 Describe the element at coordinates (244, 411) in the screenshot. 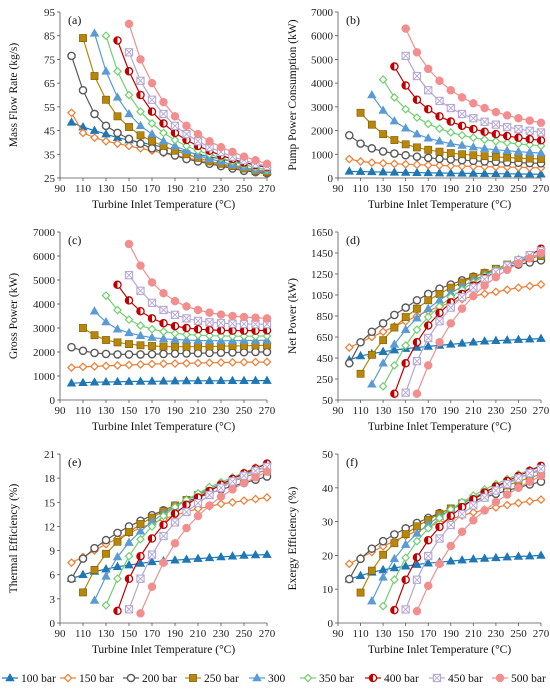

I see `x-tick-label: 250` at that location.